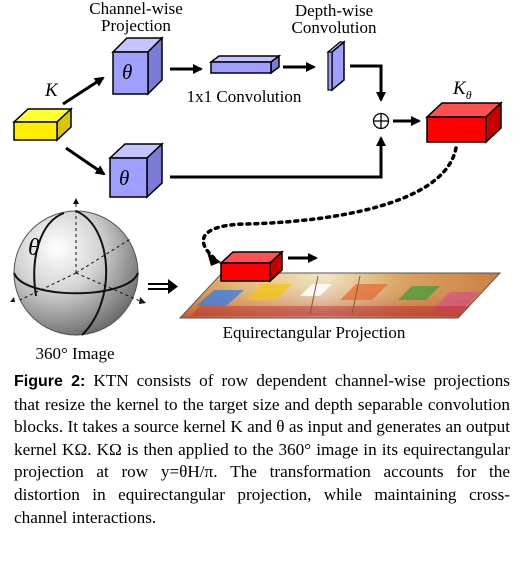 This screenshot has width=520, height=562. I want to click on double-arrow-icon, so click(163, 286).